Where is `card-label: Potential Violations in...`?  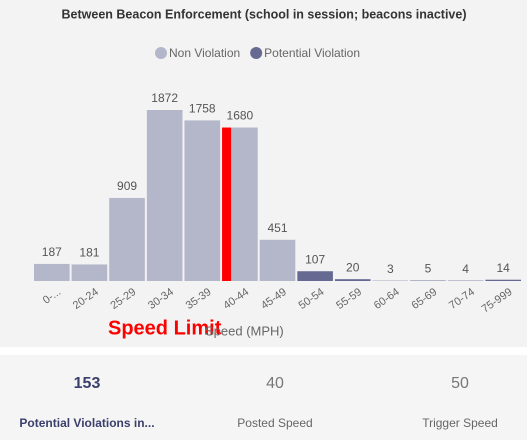
card-label: Potential Violations in... is located at coordinates (86, 423).